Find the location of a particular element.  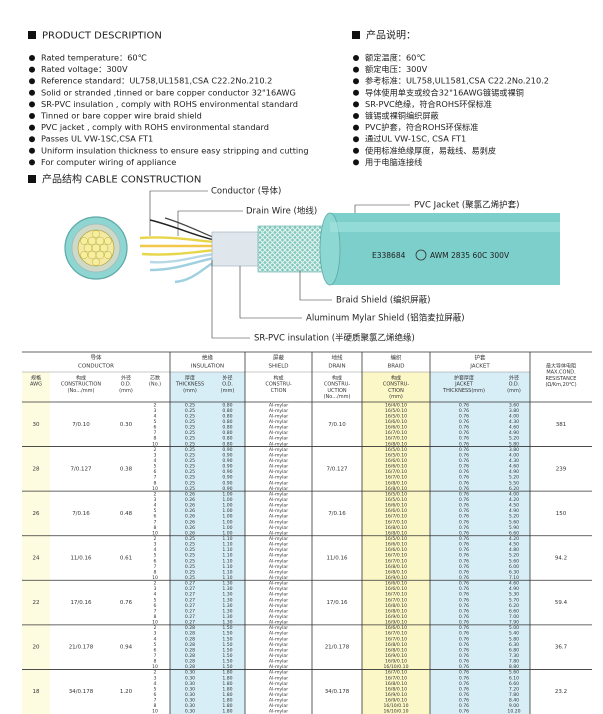

cell: 150 is located at coordinates (561, 514).